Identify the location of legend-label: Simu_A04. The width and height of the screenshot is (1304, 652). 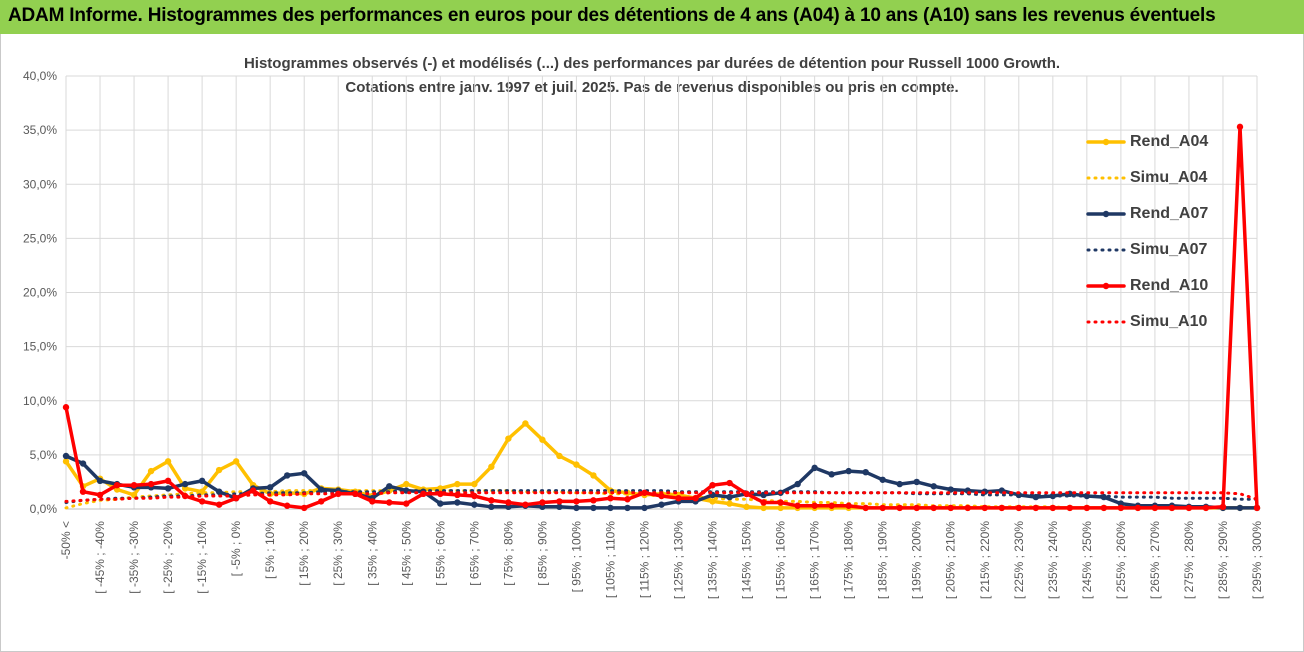
(1169, 177).